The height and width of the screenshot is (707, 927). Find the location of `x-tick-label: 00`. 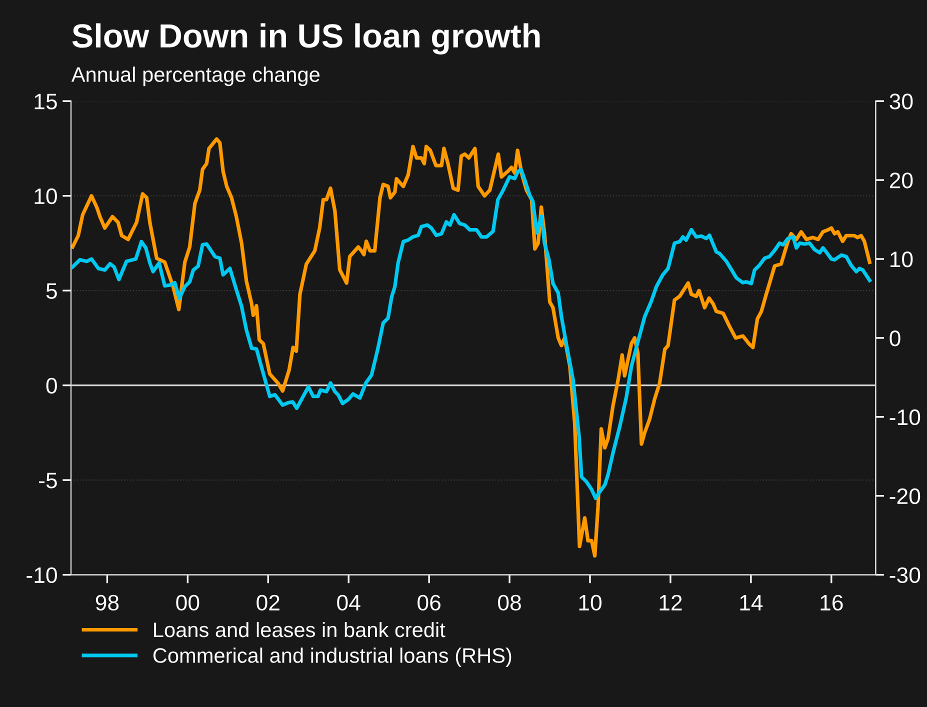

x-tick-label: 00 is located at coordinates (188, 602).